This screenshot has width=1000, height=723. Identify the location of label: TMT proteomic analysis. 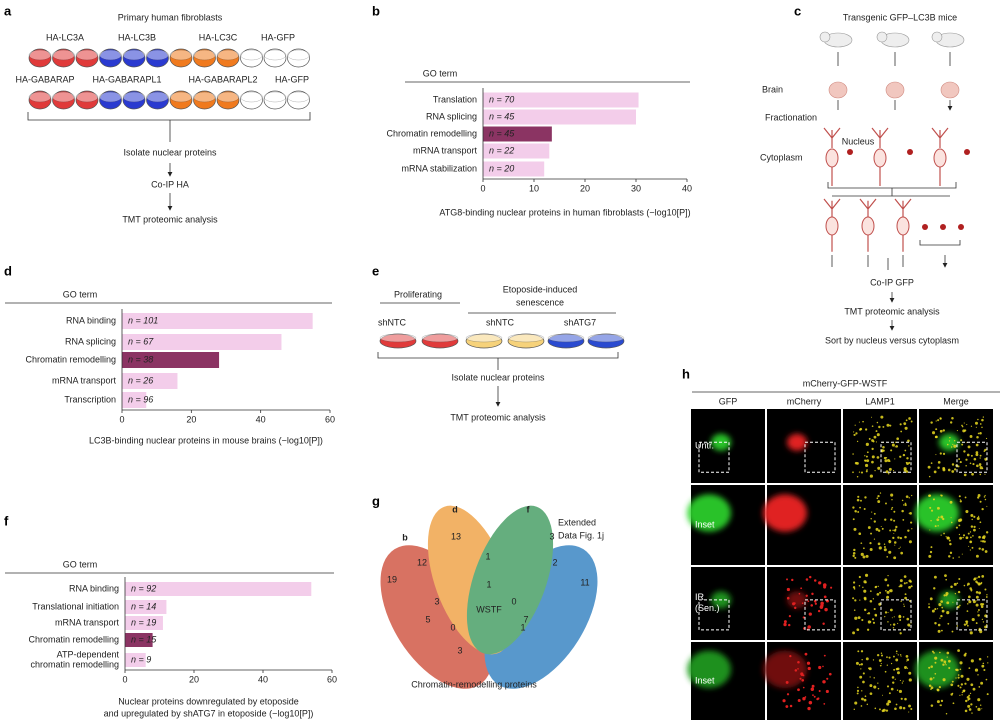
(892, 311).